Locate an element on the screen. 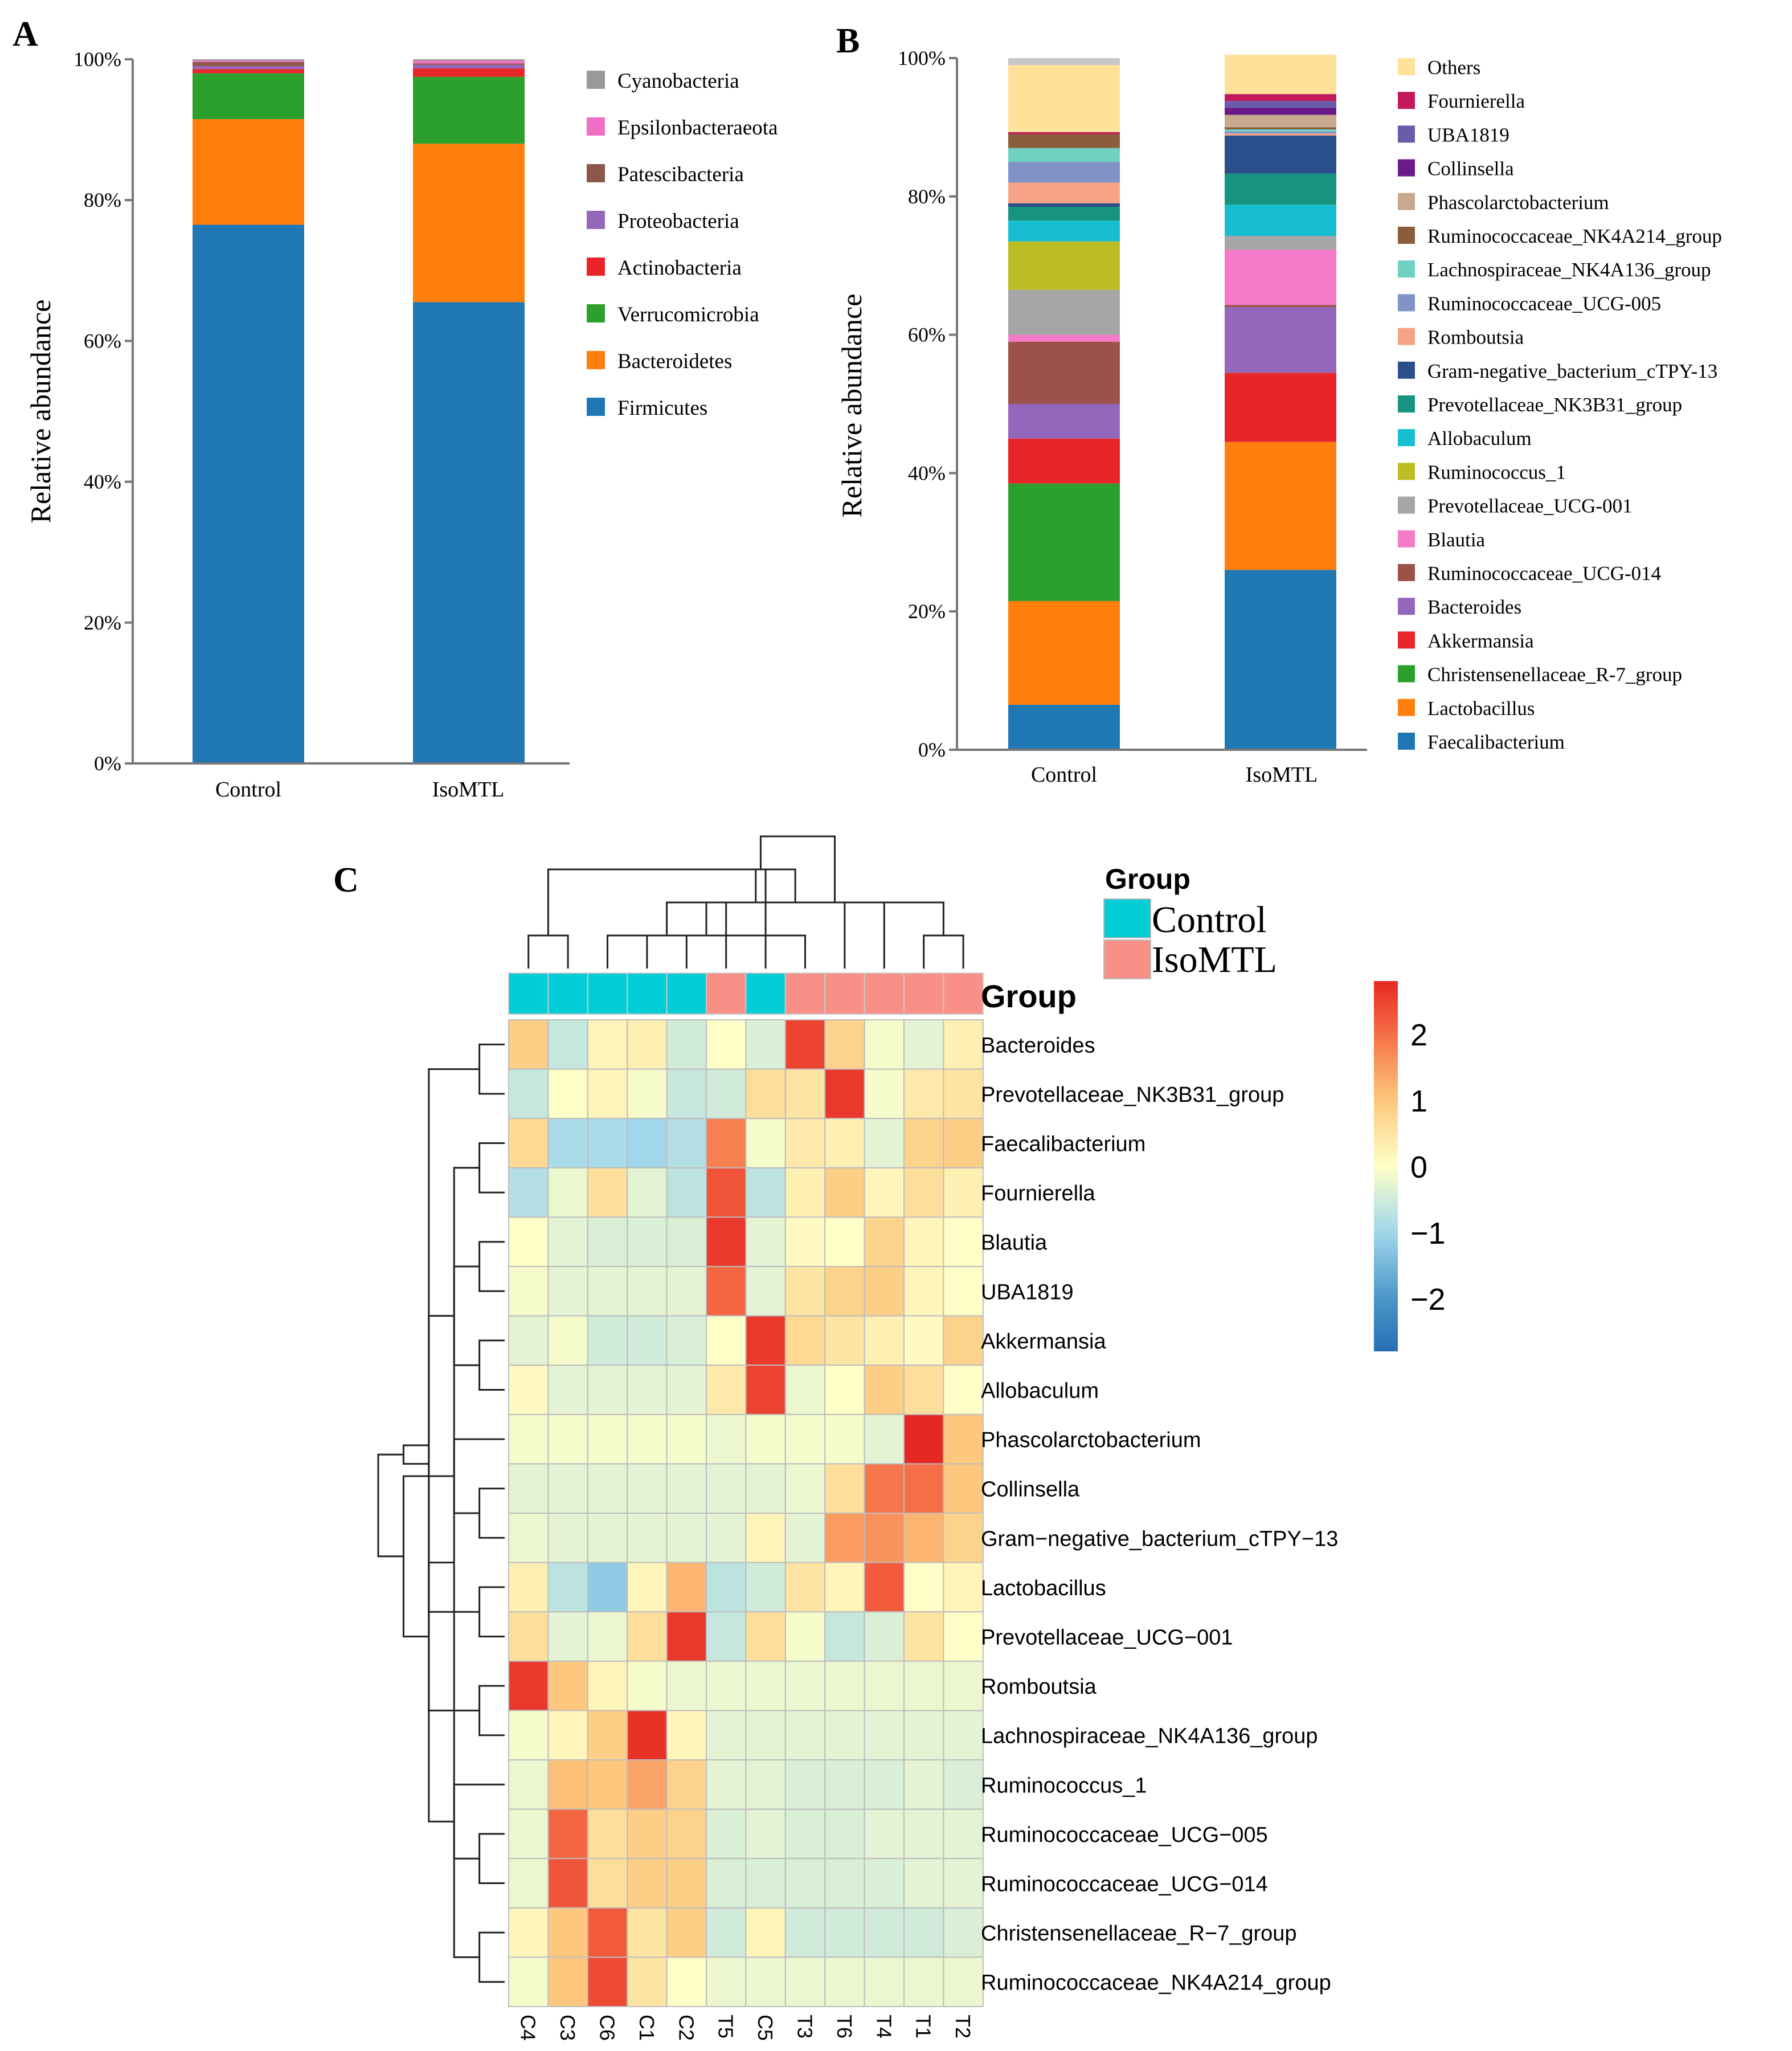 Image resolution: width=1792 pixels, height=2051 pixels. heatmap-cell-lachnospiraceae-nk4a136-group-t2 is located at coordinates (964, 1735).